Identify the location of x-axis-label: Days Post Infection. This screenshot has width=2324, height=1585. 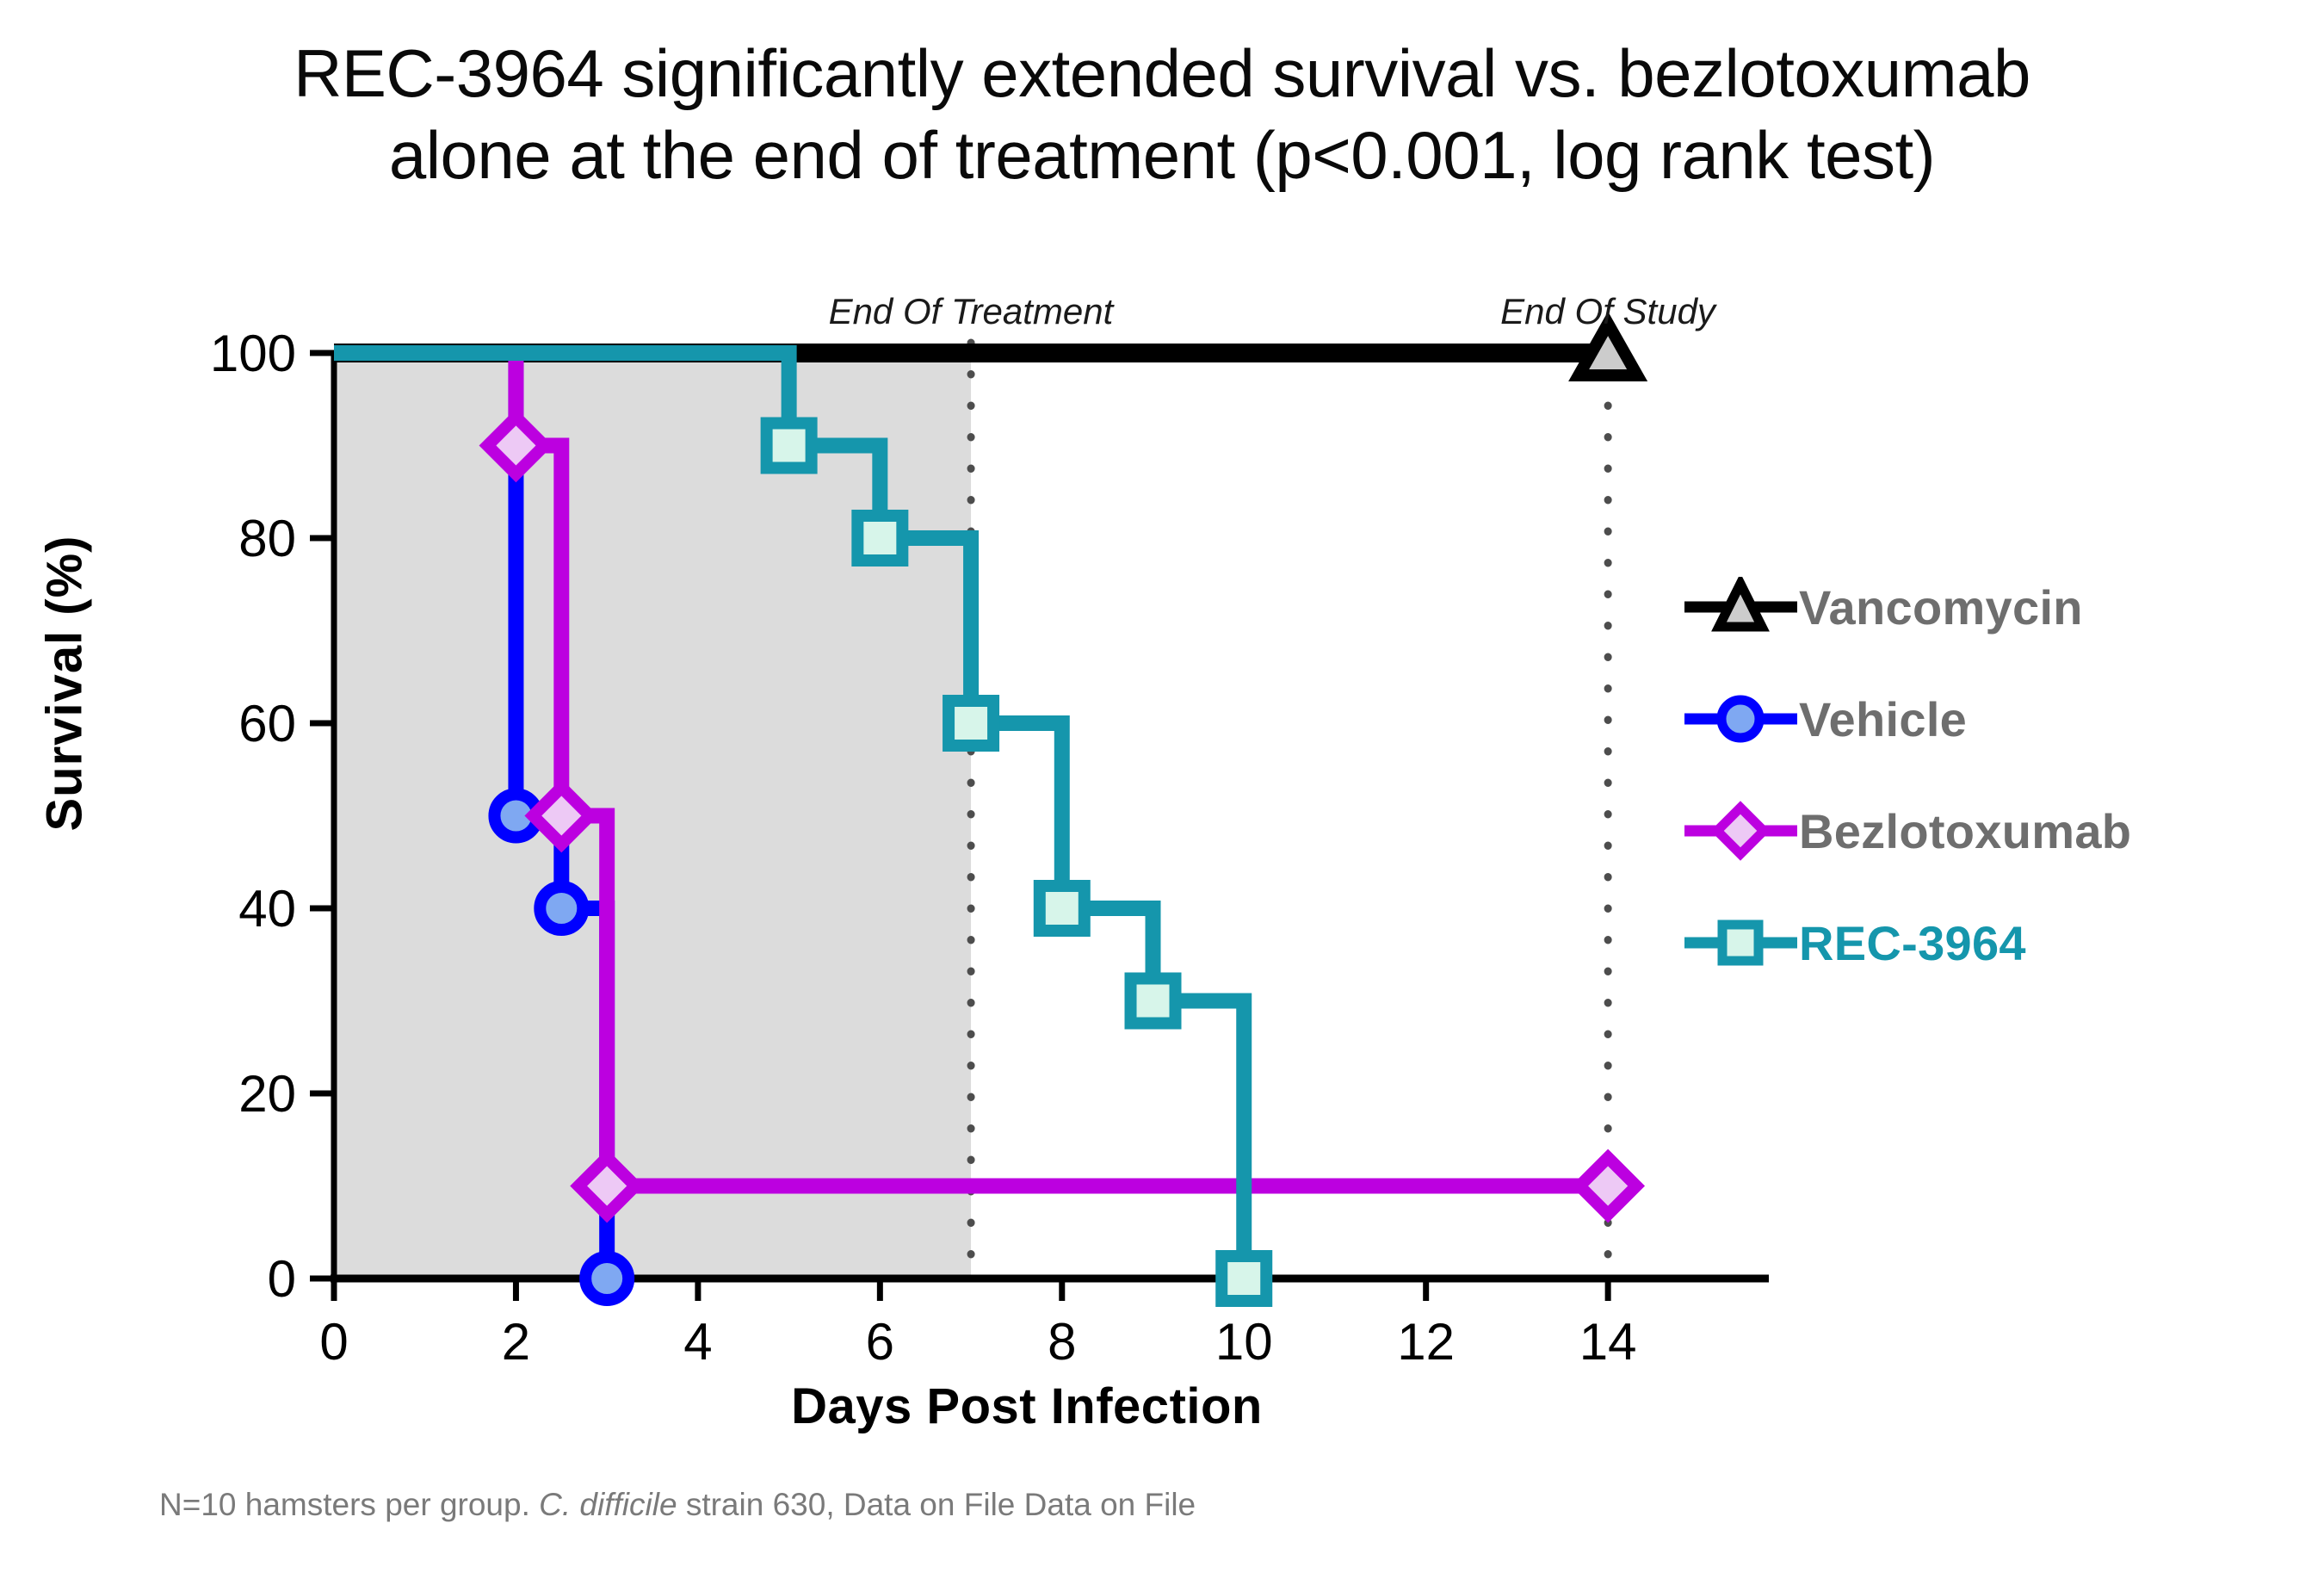
(1027, 1406).